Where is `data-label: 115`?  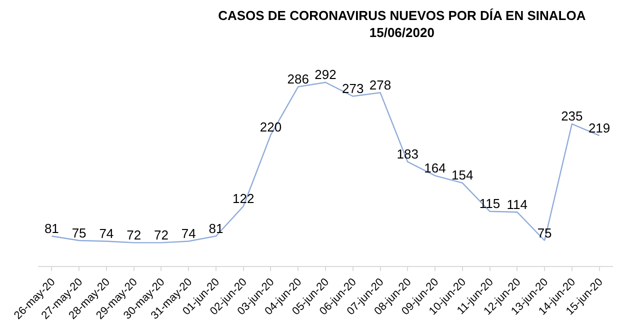
data-label: 115 is located at coordinates (489, 204).